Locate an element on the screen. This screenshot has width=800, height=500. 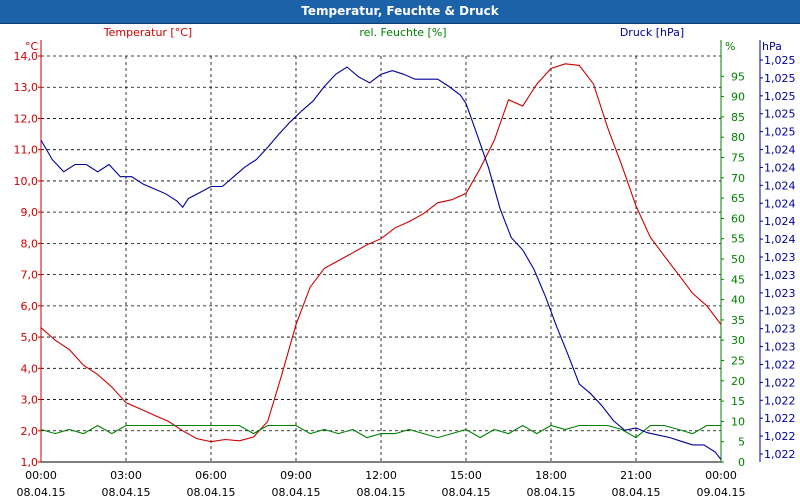
x-tick-date: 09.04.15 is located at coordinates (721, 492).